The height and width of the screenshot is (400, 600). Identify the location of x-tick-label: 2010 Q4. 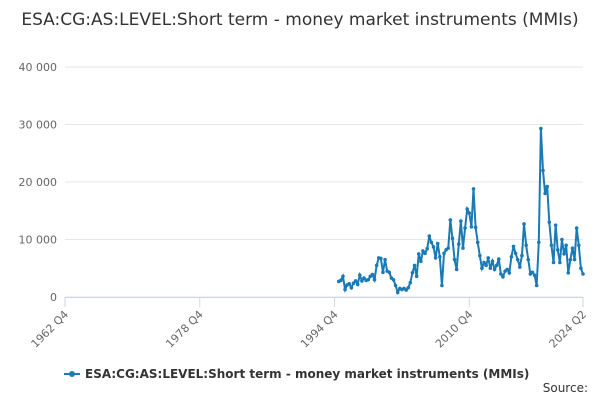
(454, 329).